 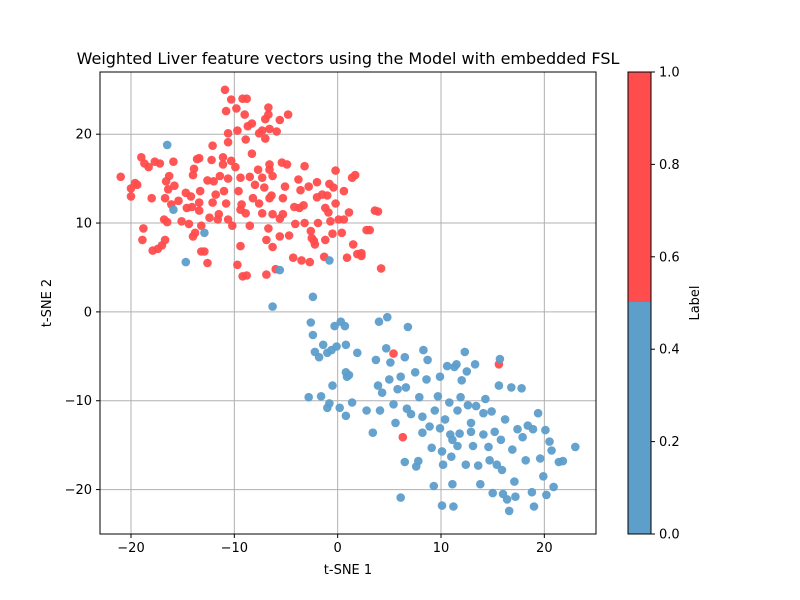 What do you see at coordinates (441, 548) in the screenshot?
I see `x-tick-label: 10` at bounding box center [441, 548].